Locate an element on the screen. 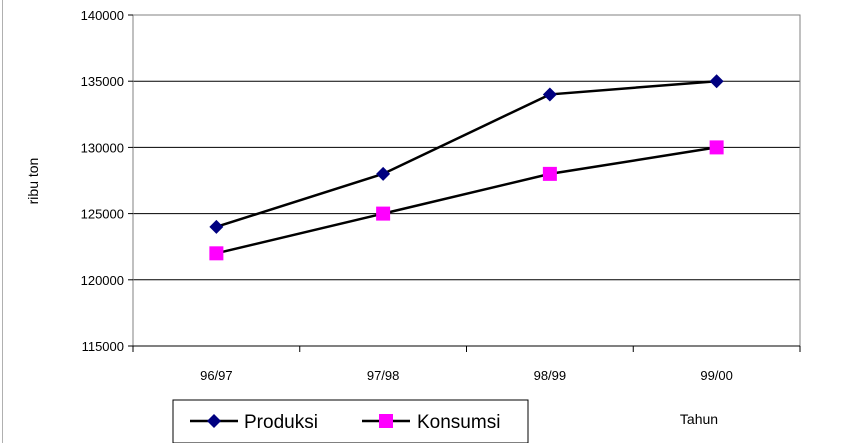 This screenshot has width=854, height=443. x-tick-label: 97/98 is located at coordinates (383, 375).